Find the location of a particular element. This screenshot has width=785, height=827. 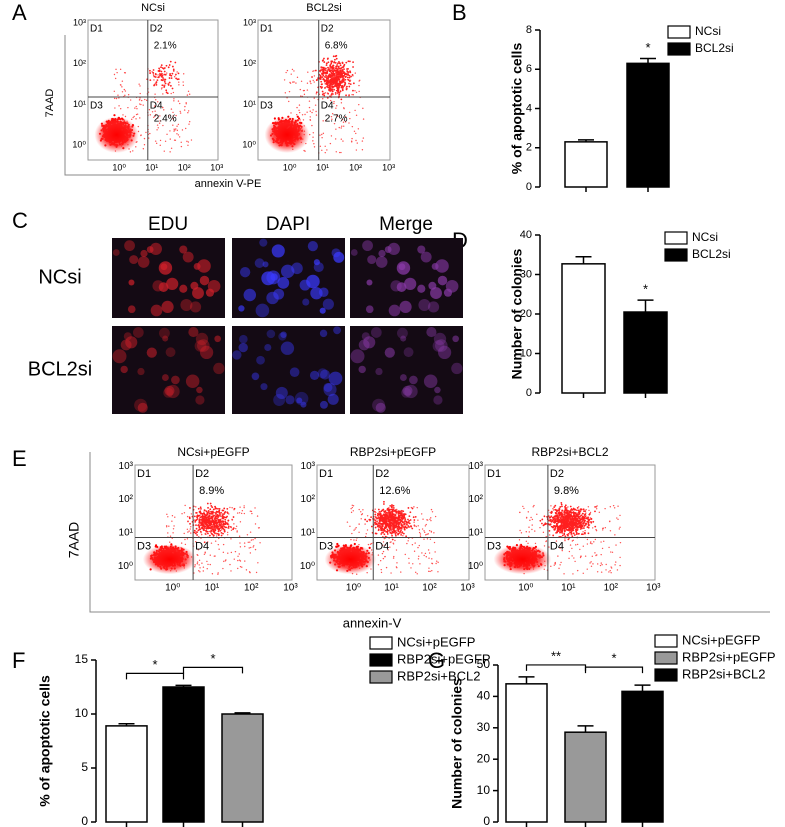

quadrant-label: D3 is located at coordinates (144, 546).